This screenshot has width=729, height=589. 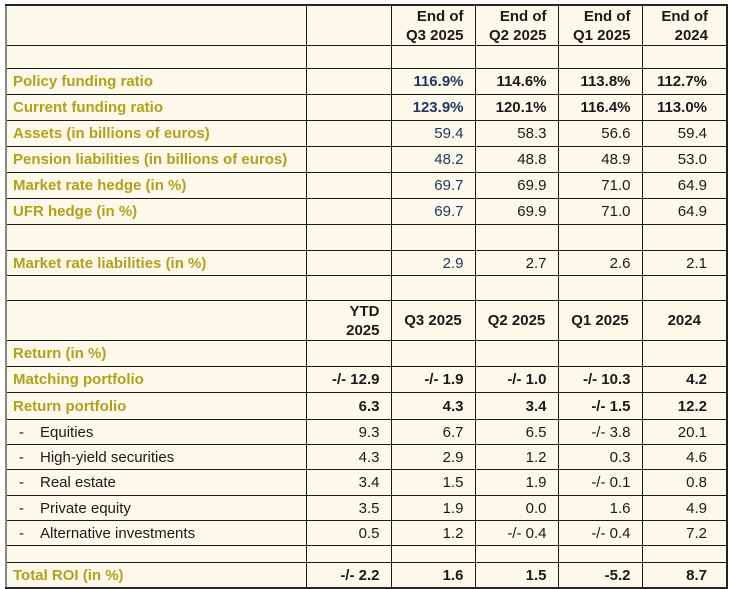 I want to click on row-ufr-hedge: UFR hedge (in %) 69.7 69.9 71.0 64.9, so click(x=366, y=211).